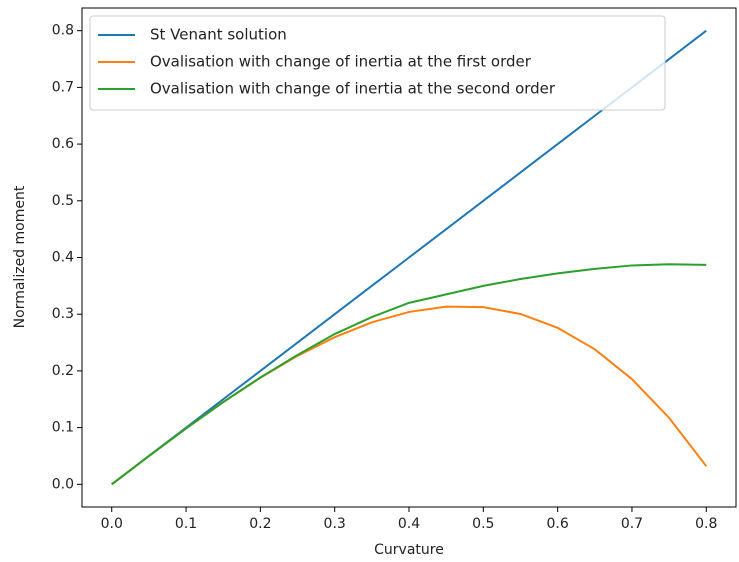  What do you see at coordinates (63, 87) in the screenshot?
I see `y-tick-label: 0.7` at bounding box center [63, 87].